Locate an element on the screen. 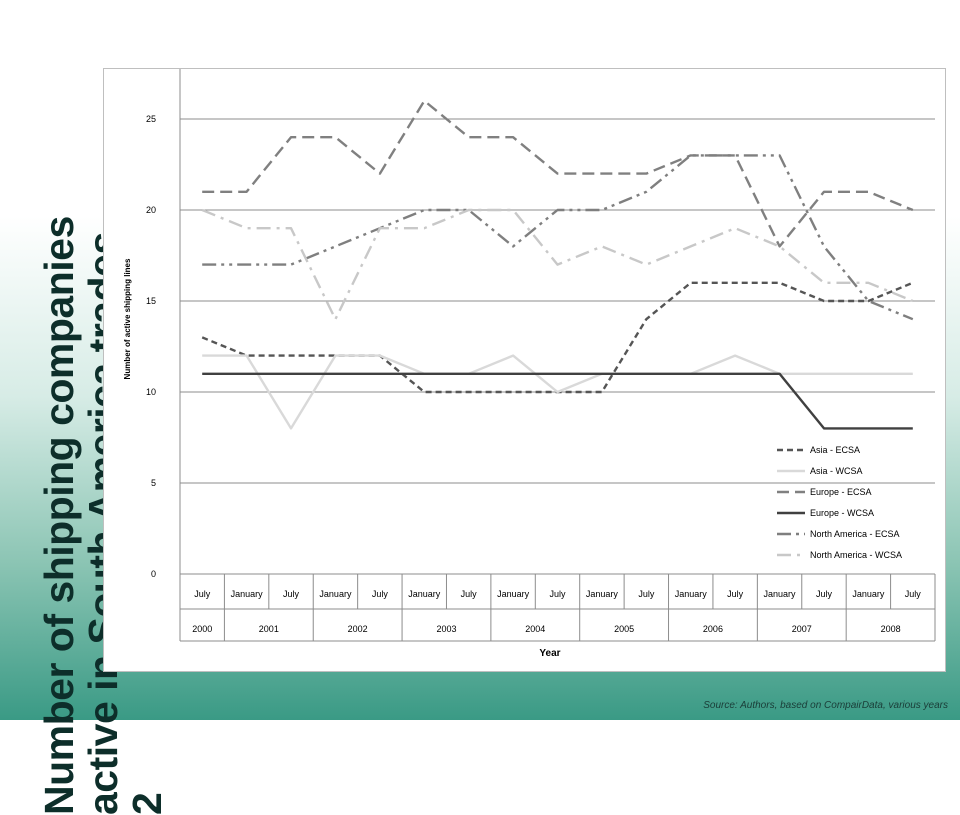  year-label: 2002 is located at coordinates (358, 629).